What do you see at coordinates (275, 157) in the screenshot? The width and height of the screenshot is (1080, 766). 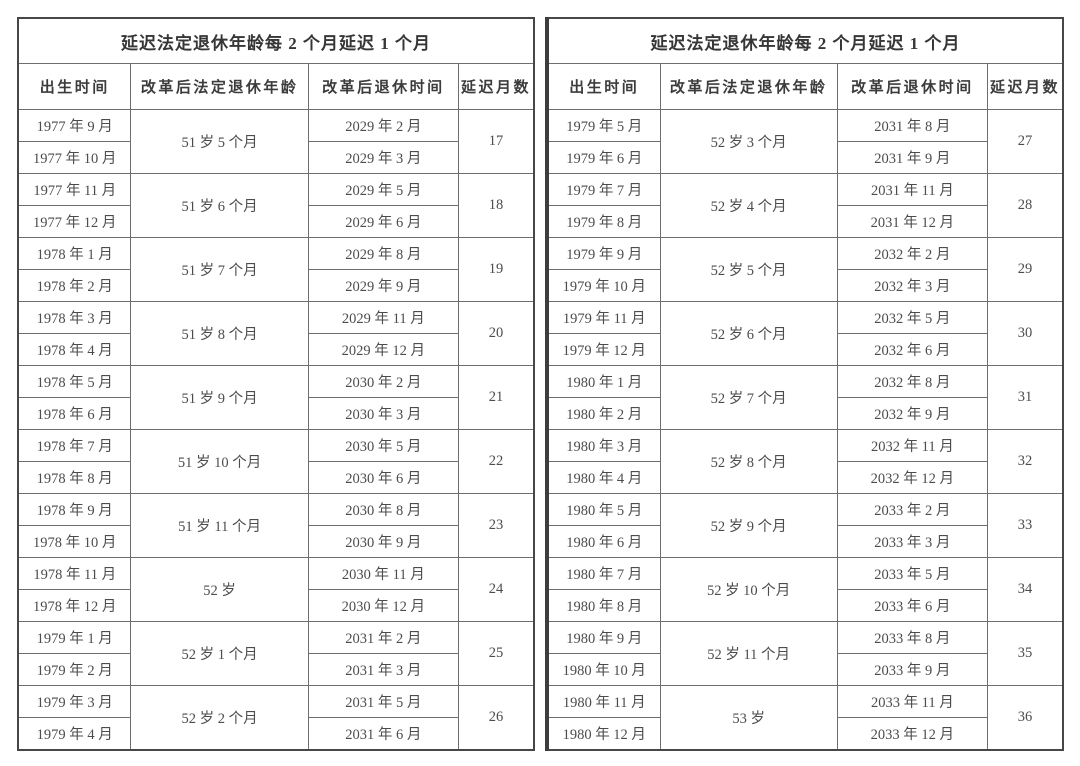 I see `table-row: 1977 年 10 月 2029 年 3 月` at bounding box center [275, 157].